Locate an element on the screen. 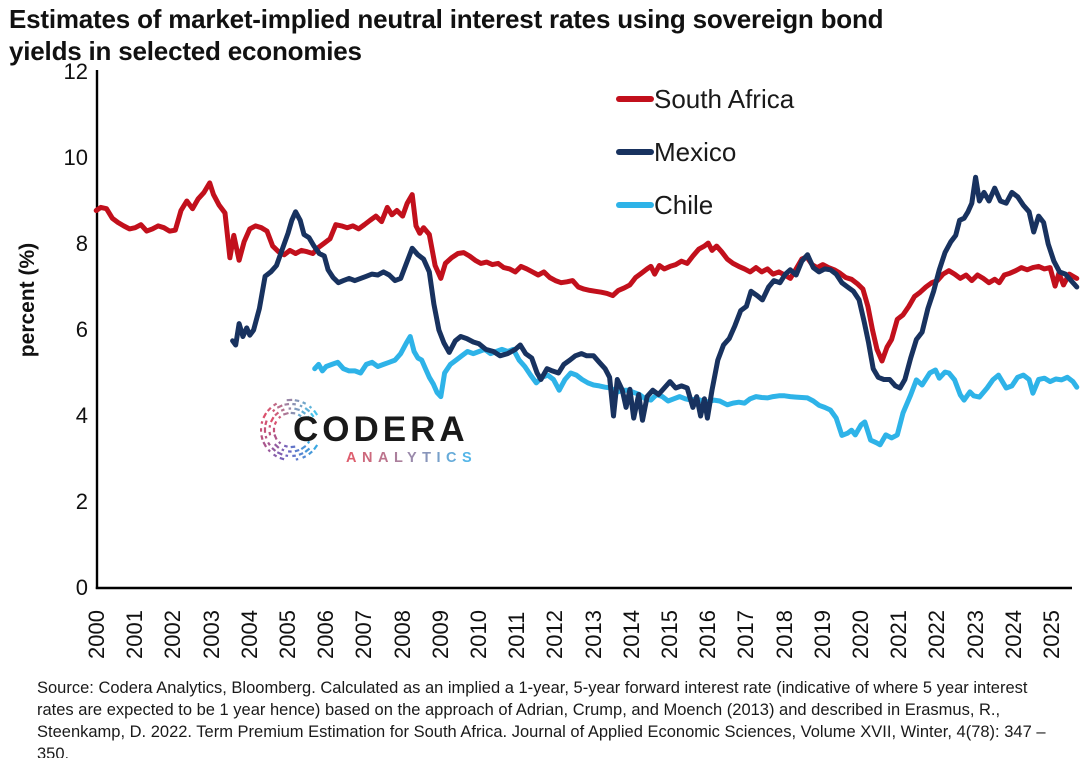 The height and width of the screenshot is (758, 1080). logo-subtext-letter: T is located at coordinates (429, 458).